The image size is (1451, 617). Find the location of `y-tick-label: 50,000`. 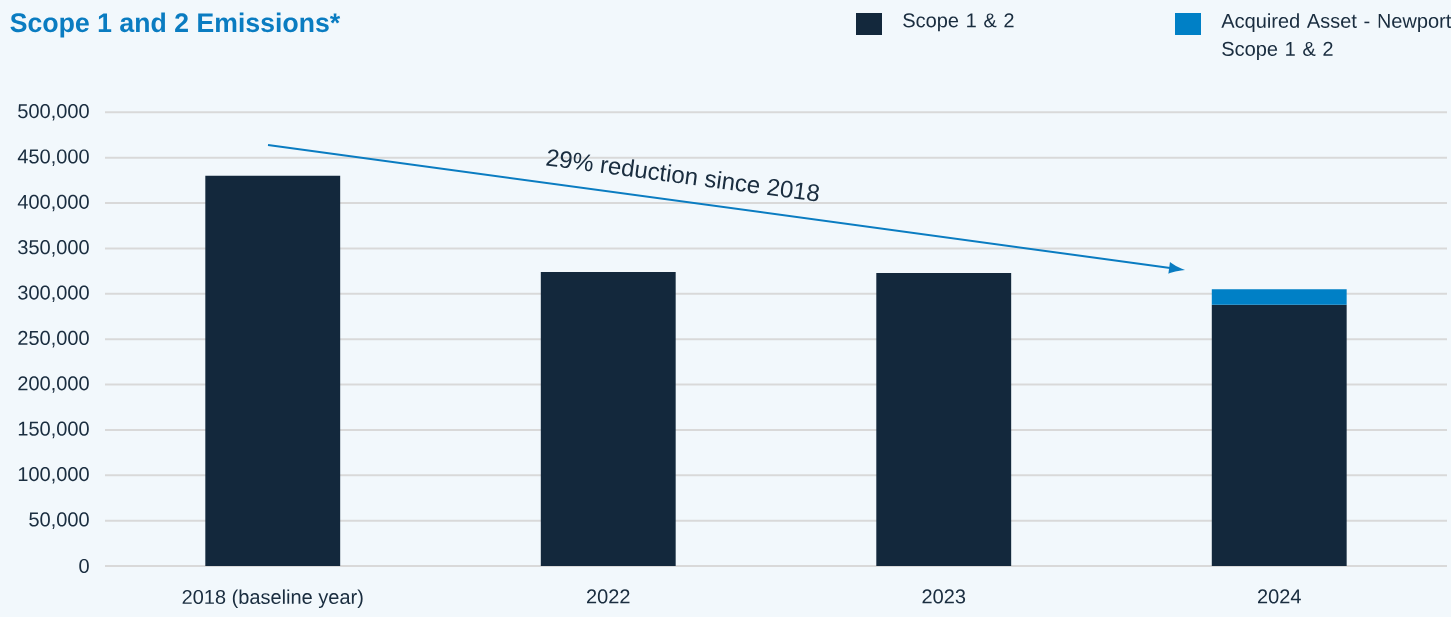

y-tick-label: 50,000 is located at coordinates (59, 520).